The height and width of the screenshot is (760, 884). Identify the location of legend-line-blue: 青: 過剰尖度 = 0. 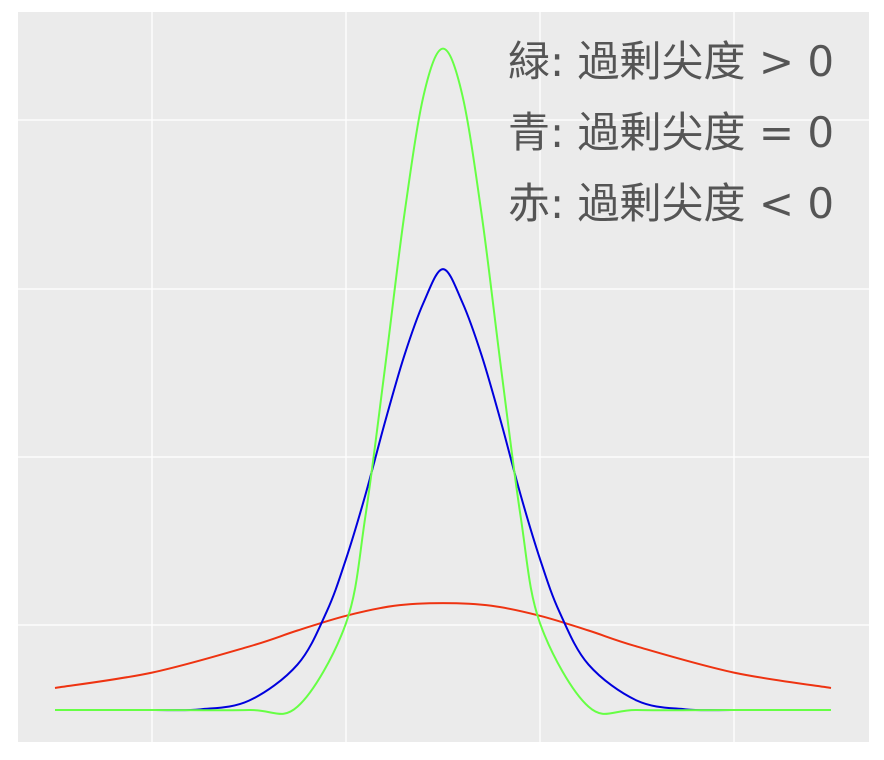
(671, 132).